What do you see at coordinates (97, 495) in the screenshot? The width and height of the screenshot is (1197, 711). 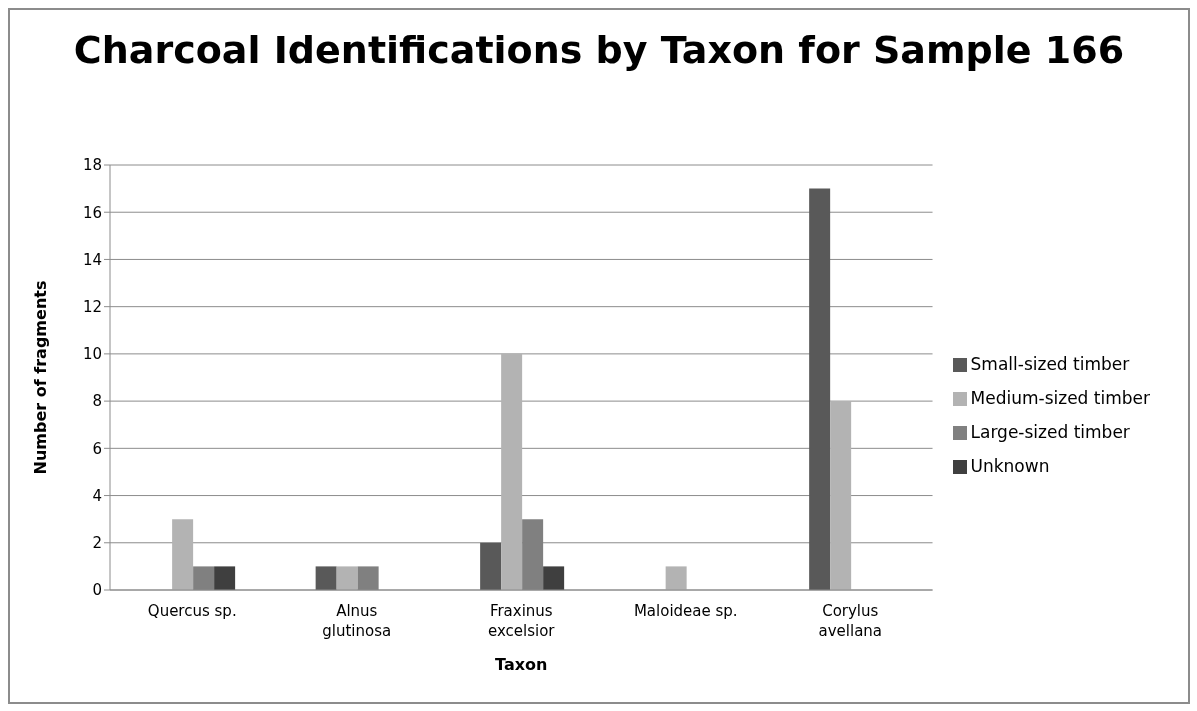 I see `y-tick-label: 4` at bounding box center [97, 495].